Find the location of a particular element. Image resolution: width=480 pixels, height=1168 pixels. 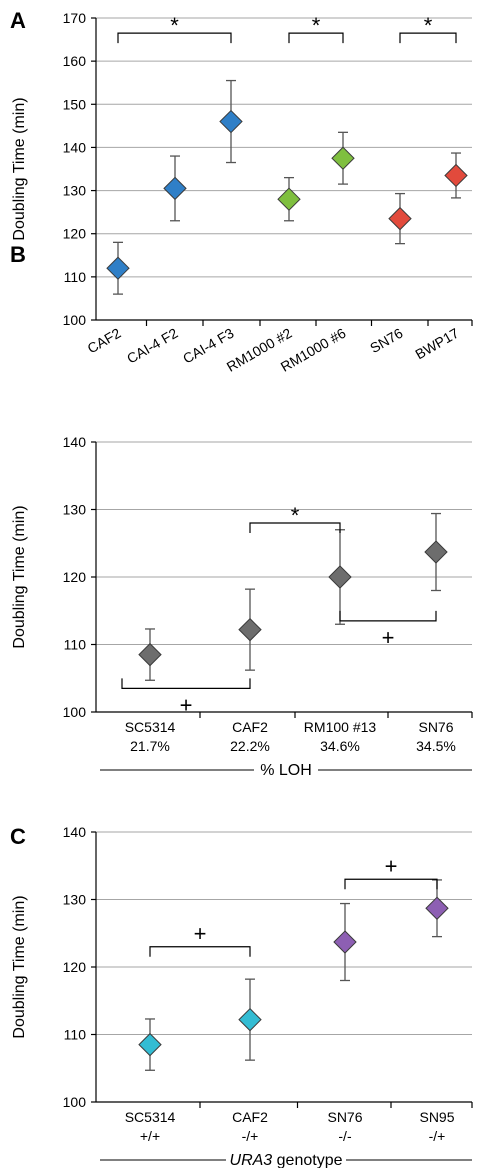

x-category-label: SN95 is located at coordinates (436, 1117).